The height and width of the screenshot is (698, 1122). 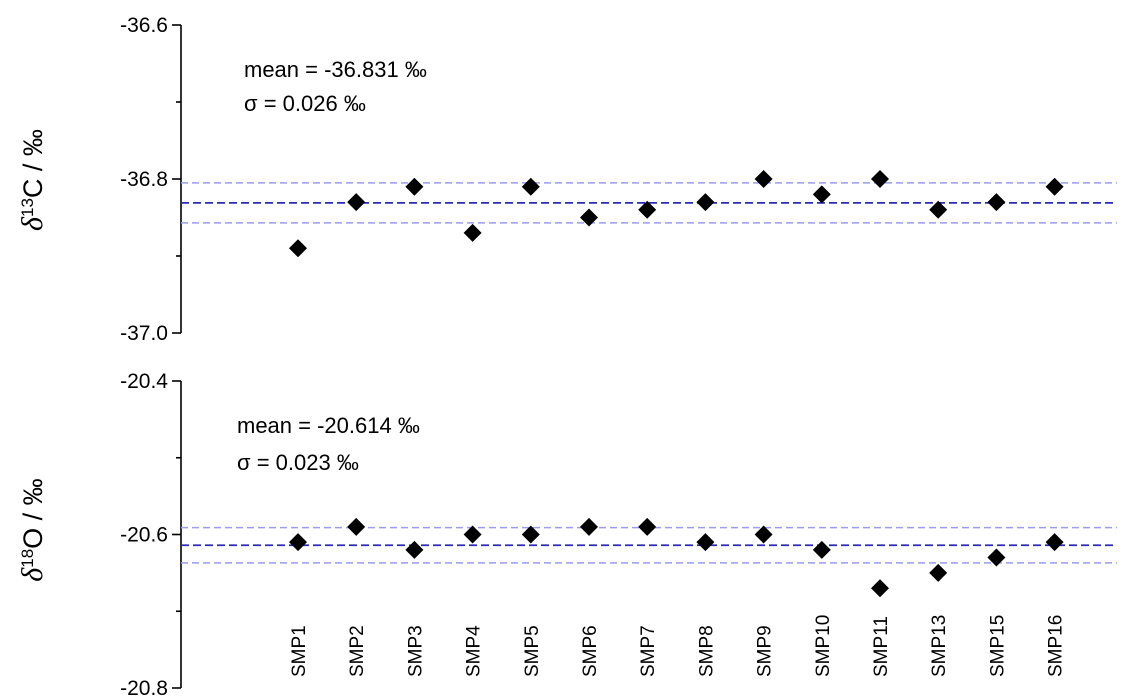 What do you see at coordinates (997, 646) in the screenshot?
I see `category-label: SMP15` at bounding box center [997, 646].